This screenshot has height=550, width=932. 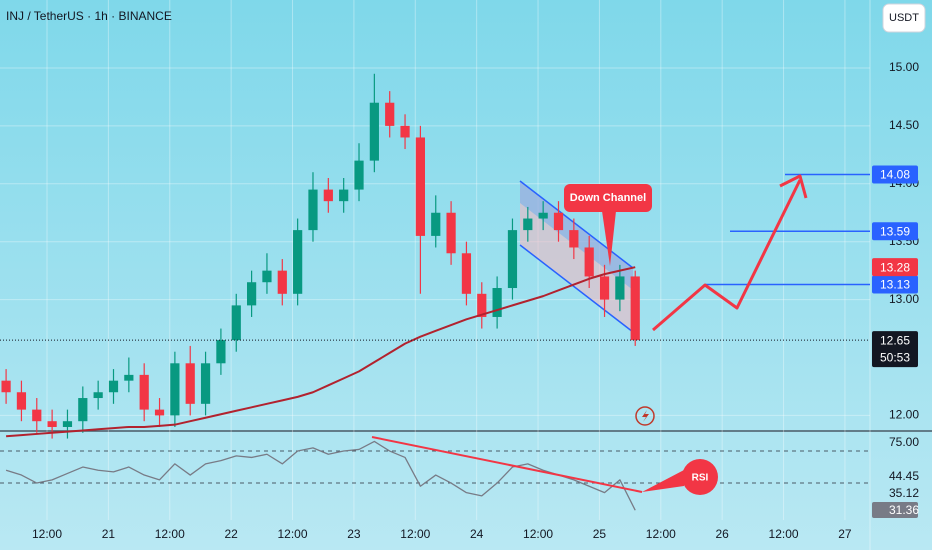 I want to click on y-tick-label: 15.00, so click(x=904, y=67).